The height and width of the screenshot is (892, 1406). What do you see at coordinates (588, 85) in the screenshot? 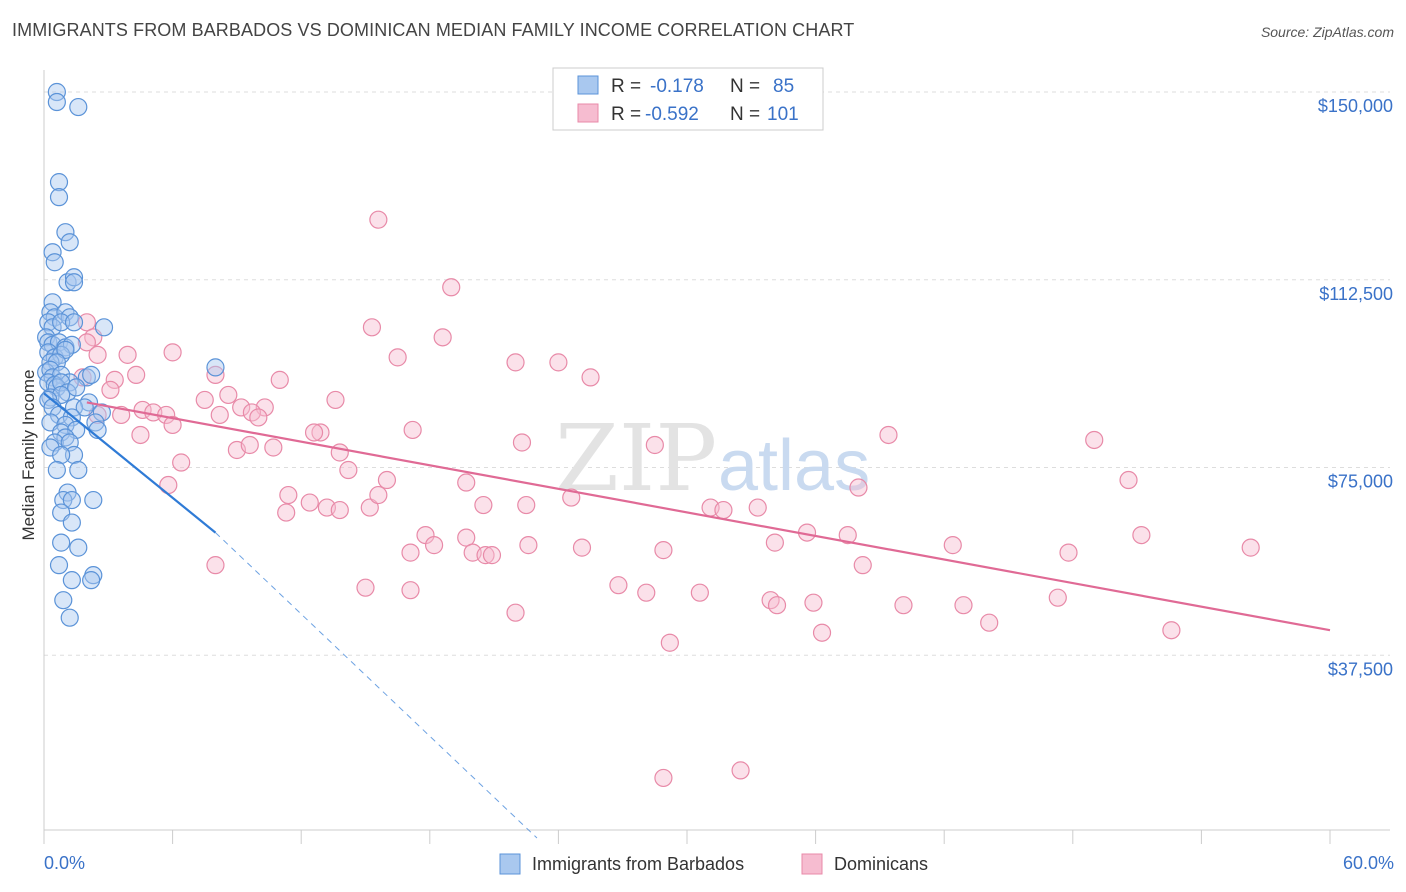
I see `legend-swatch-barbados` at bounding box center [588, 85].